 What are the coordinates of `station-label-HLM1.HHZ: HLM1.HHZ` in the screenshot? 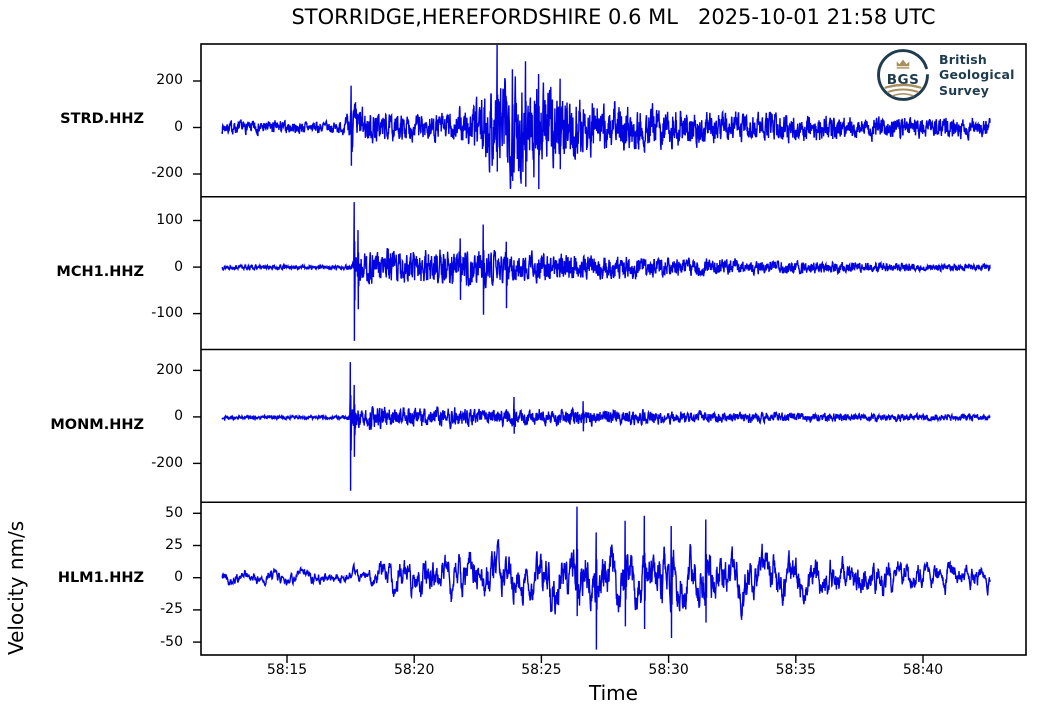 It's located at (100, 577).